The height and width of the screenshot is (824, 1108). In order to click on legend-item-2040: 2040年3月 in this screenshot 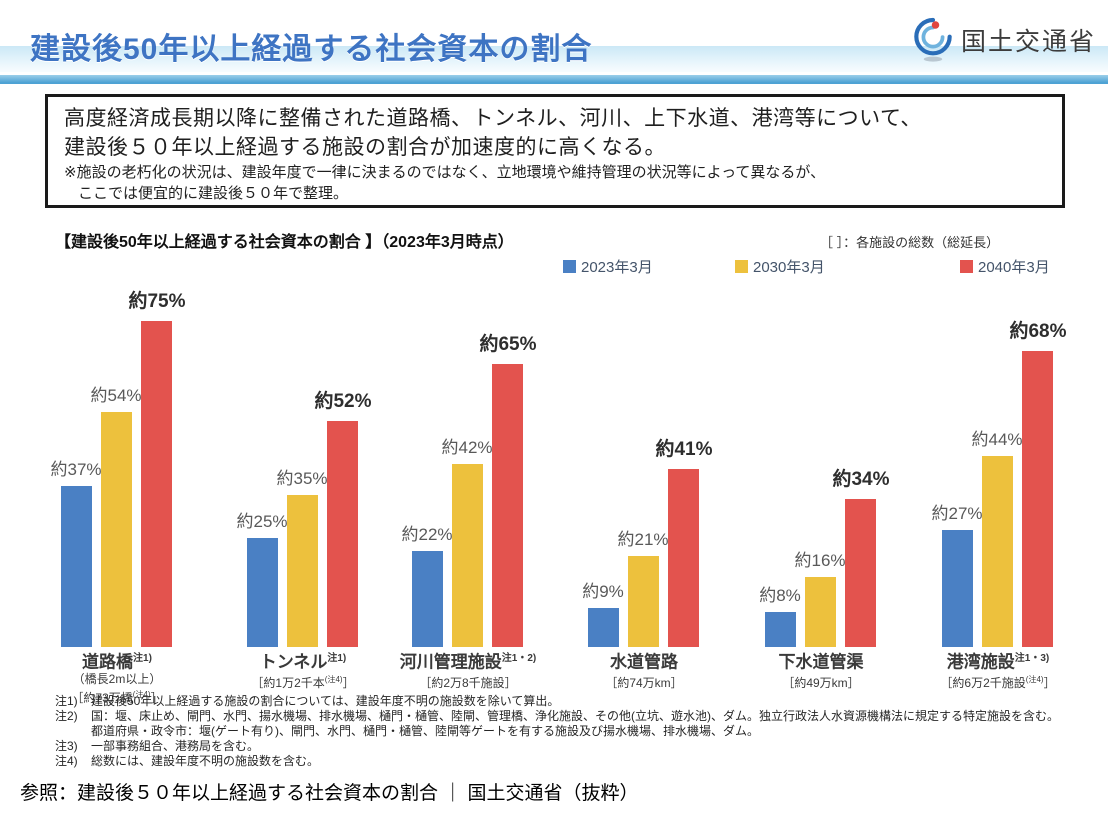, I will do `click(1005, 266)`.